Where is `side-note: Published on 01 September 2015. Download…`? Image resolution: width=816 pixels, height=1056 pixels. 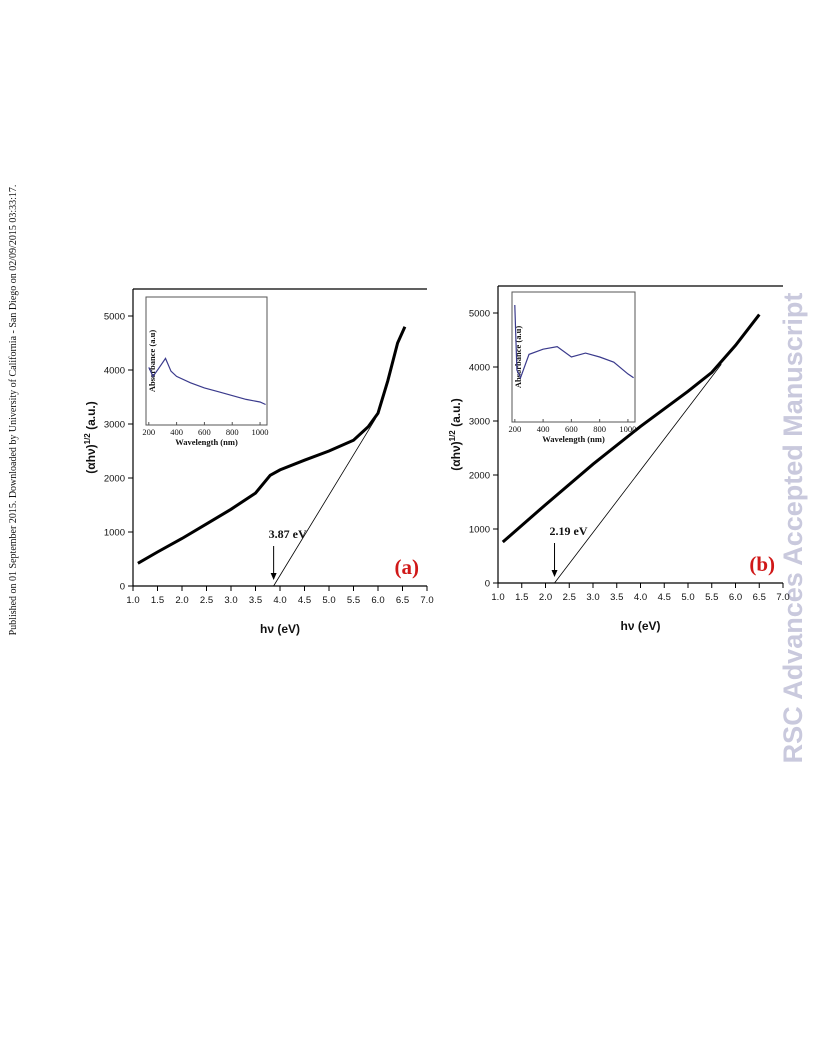 side-note: Published on 01 September 2015. Download… is located at coordinates (13, 410).